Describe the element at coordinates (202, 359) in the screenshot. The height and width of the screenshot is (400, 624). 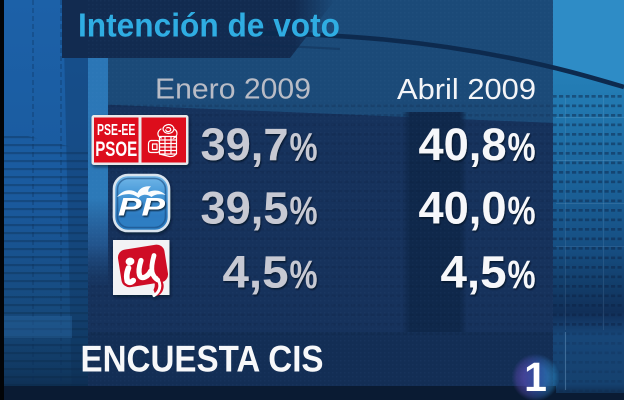
I see `svg-text: ENCUESTA CIS` at that location.